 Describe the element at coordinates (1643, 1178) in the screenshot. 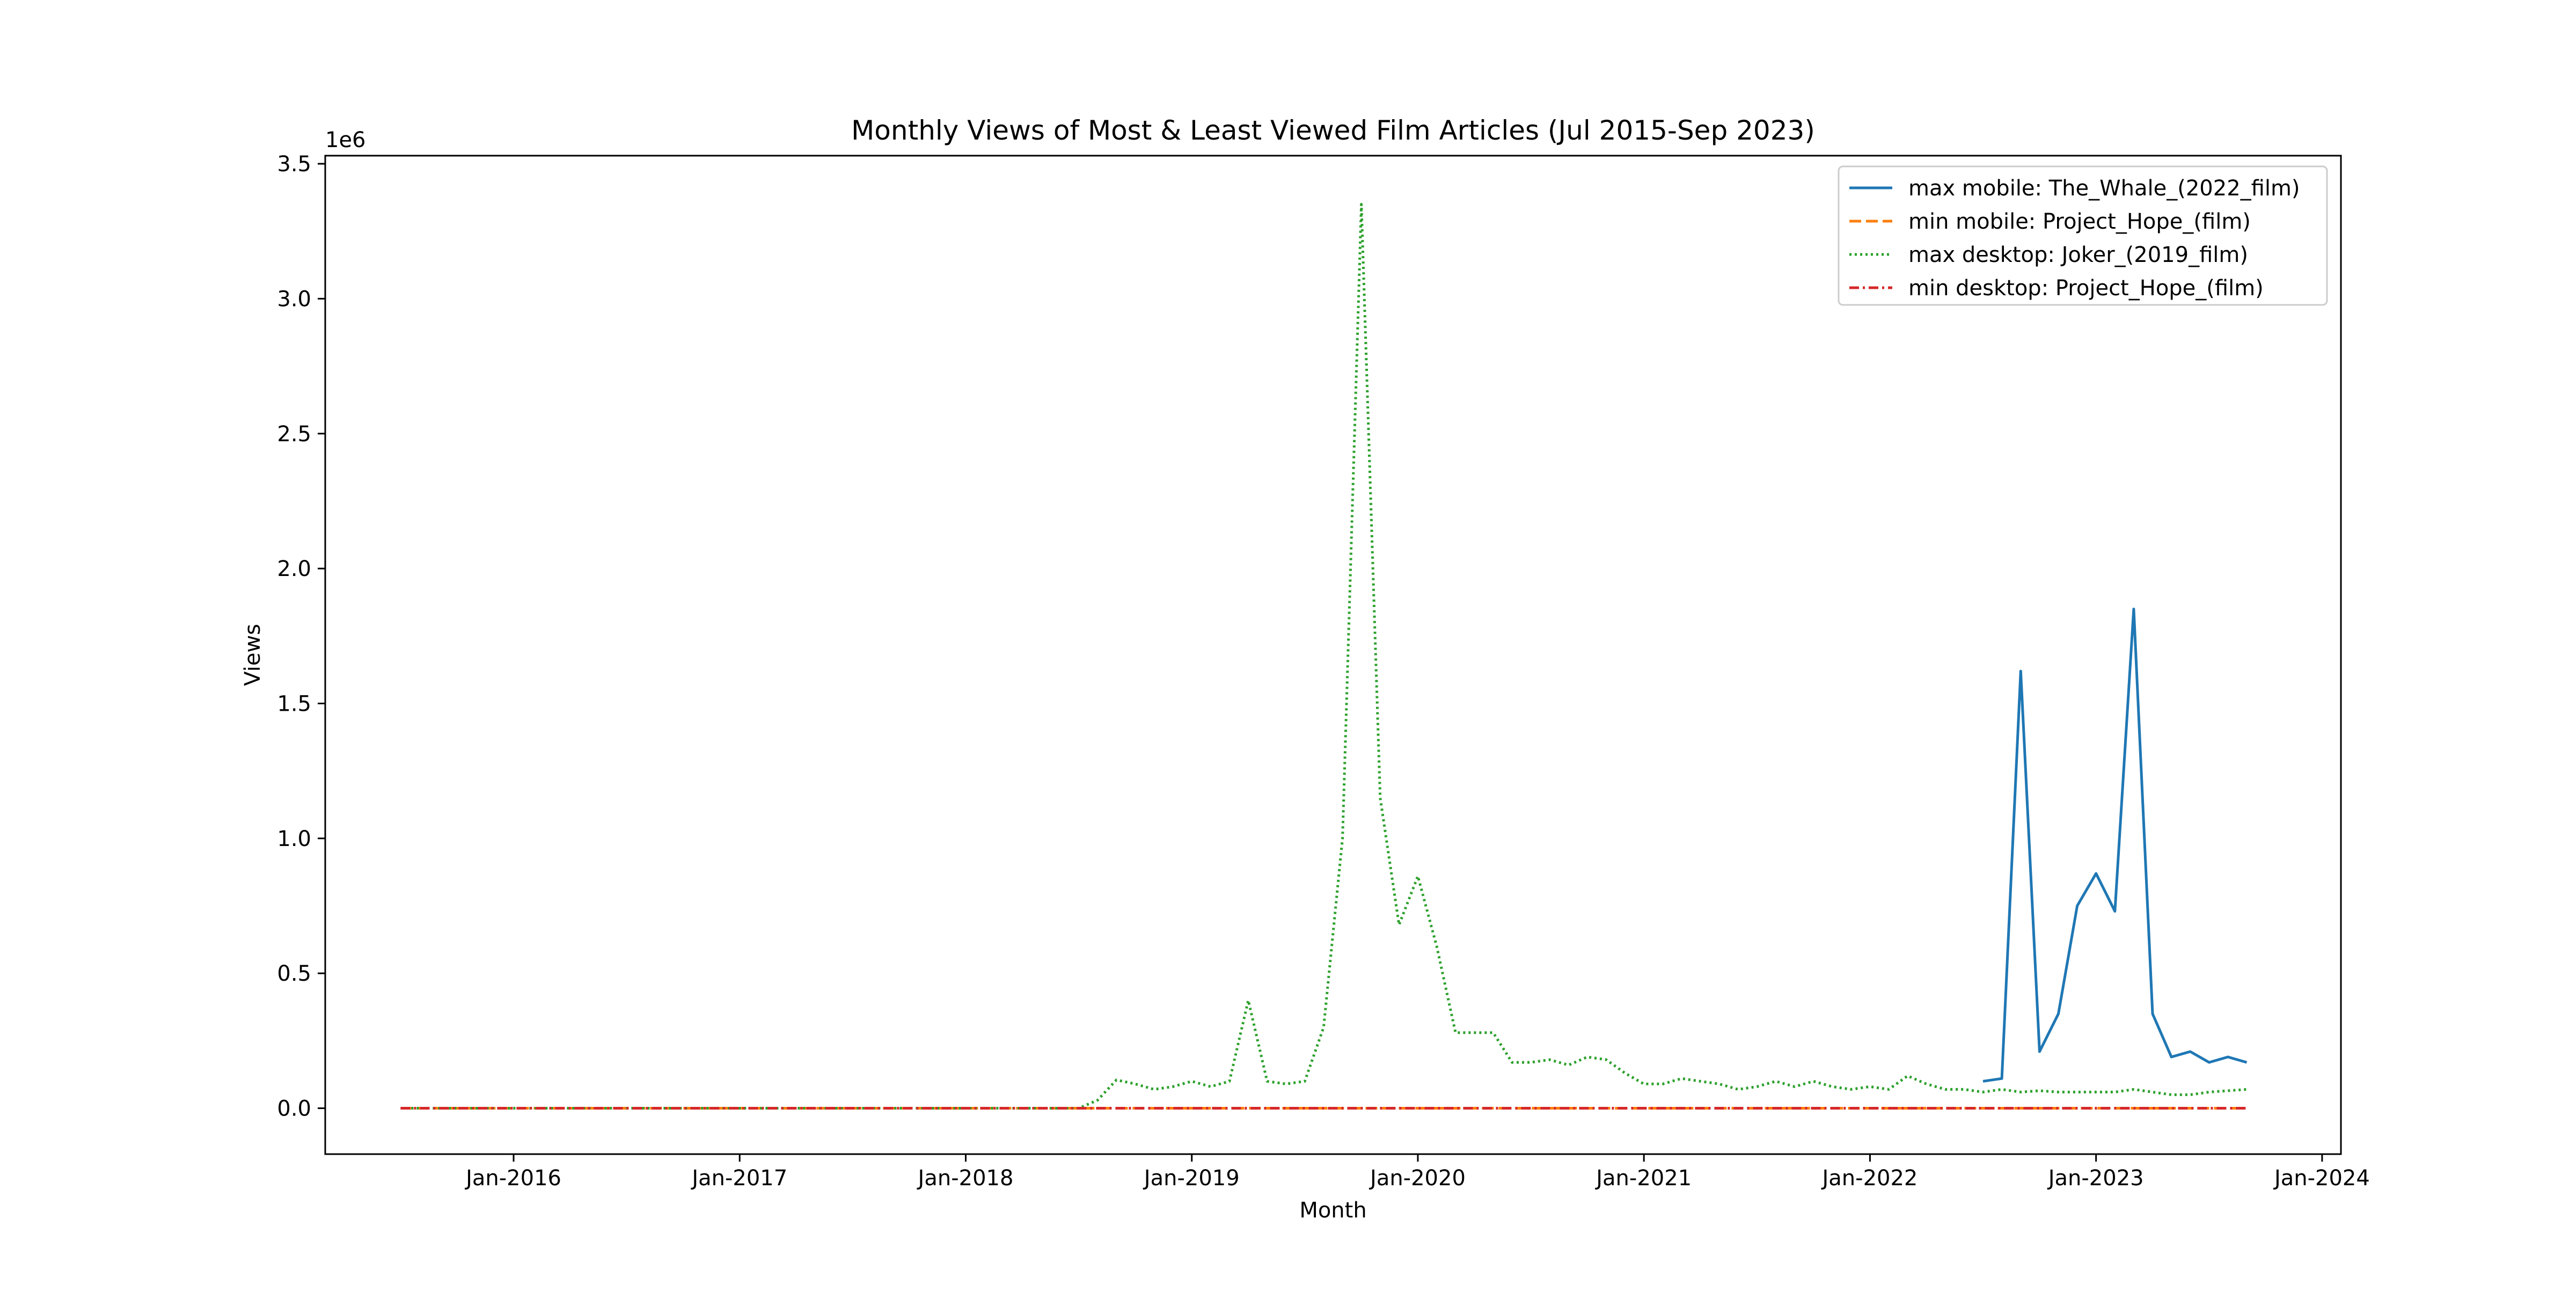

I see `x-tick-label: Jan-2021` at that location.